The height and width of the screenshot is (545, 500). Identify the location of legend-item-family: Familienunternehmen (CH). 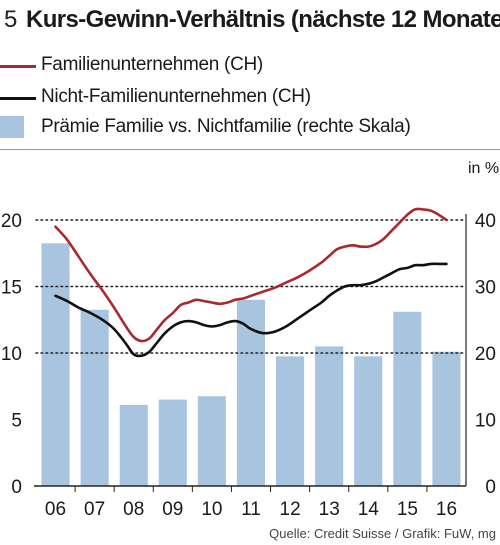
(250, 66).